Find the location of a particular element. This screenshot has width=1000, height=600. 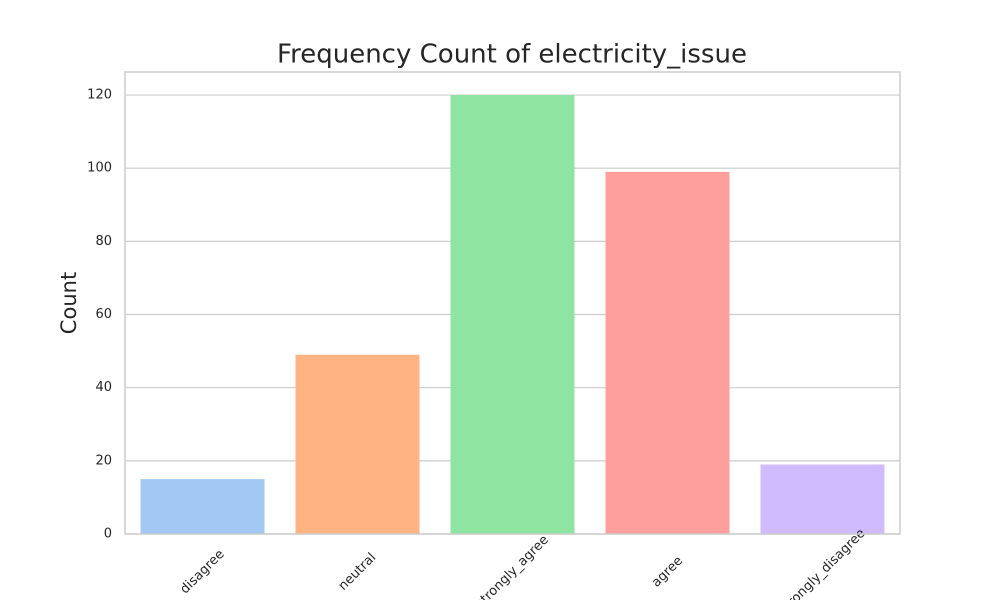

x-tick-label: neutral is located at coordinates (357, 571).